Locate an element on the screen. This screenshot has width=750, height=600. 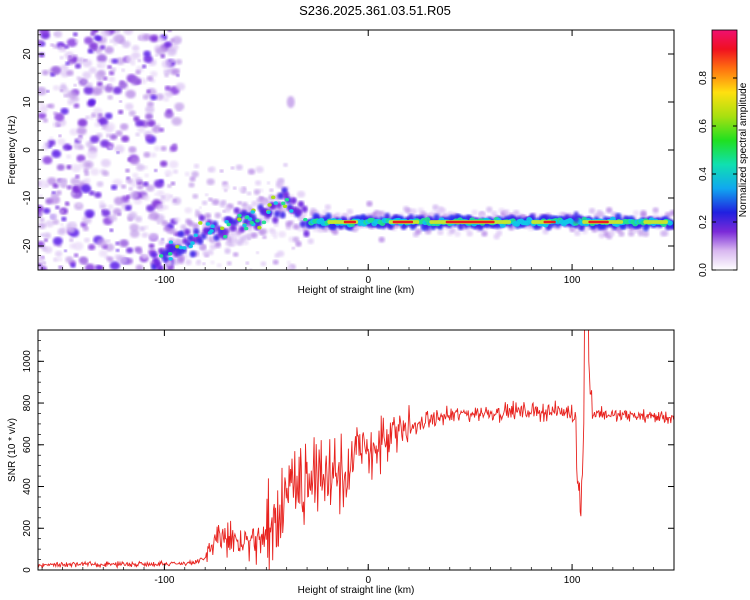
colorbar-gradient is located at coordinates (724, 150).